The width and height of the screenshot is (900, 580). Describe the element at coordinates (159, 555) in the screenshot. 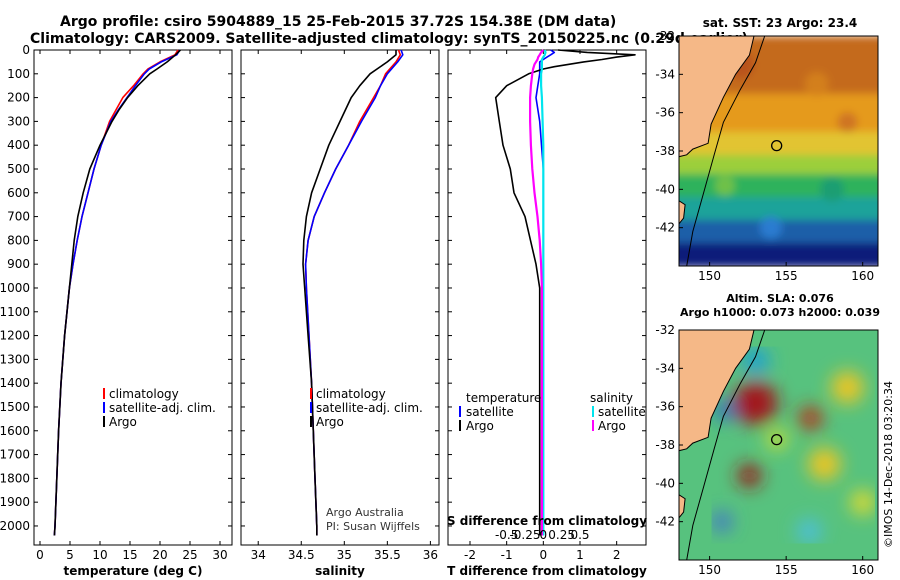

I see `x-tick-label: 20` at that location.